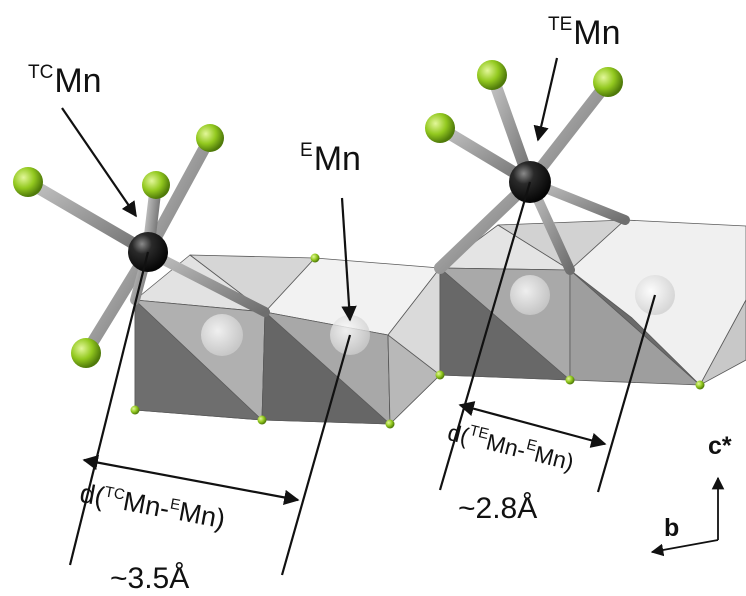 This screenshot has height=596, width=746. What do you see at coordinates (498, 508) in the screenshot?
I see `te-e-distance-value: ~2.8Å` at bounding box center [498, 508].